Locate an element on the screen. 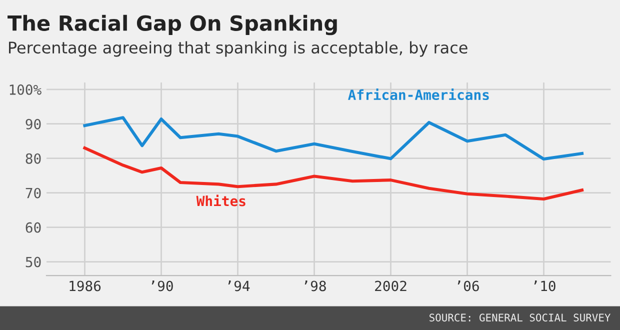 This screenshot has width=620, height=330. x-tick-label: 2002 is located at coordinates (390, 286).